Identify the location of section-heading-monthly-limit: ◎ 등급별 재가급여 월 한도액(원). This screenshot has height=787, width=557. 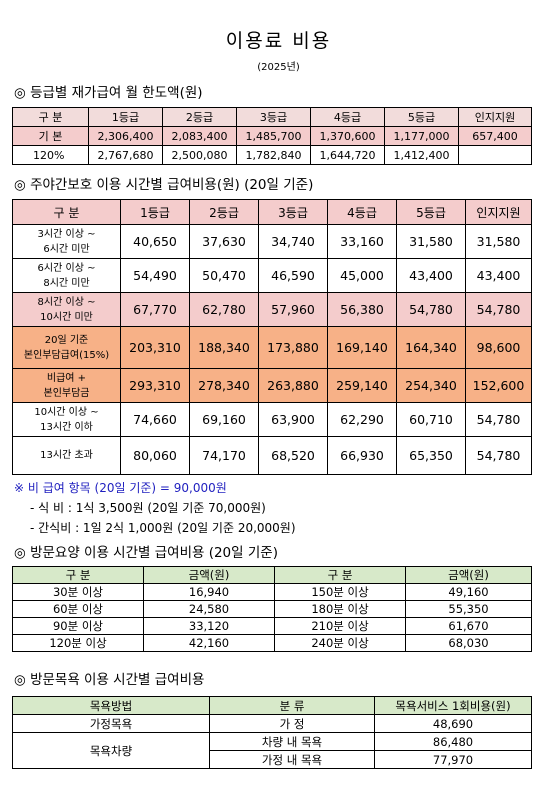
(108, 93).